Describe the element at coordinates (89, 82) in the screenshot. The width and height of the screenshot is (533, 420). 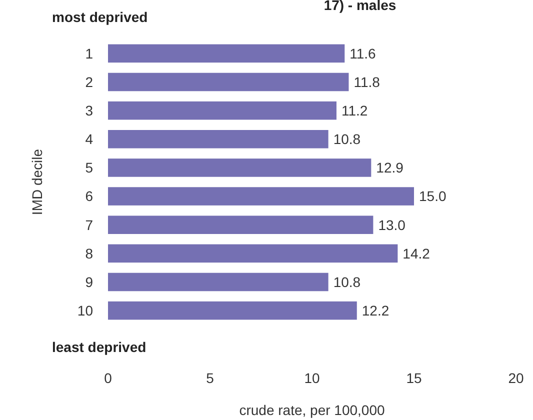
I see `y-tick-label: 2` at that location.